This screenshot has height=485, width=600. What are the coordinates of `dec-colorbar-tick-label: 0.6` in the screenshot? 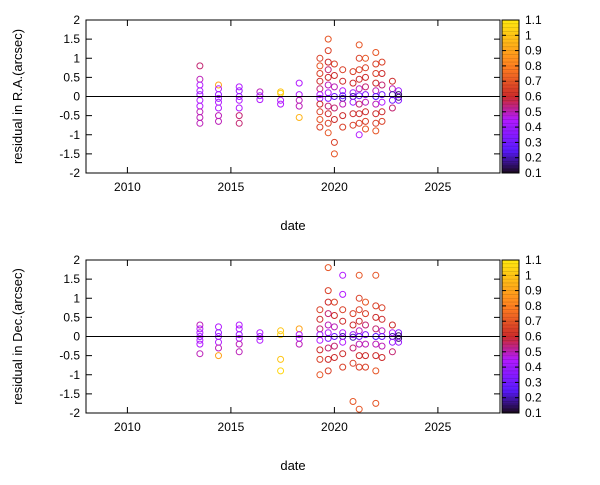 It's located at (533, 337).